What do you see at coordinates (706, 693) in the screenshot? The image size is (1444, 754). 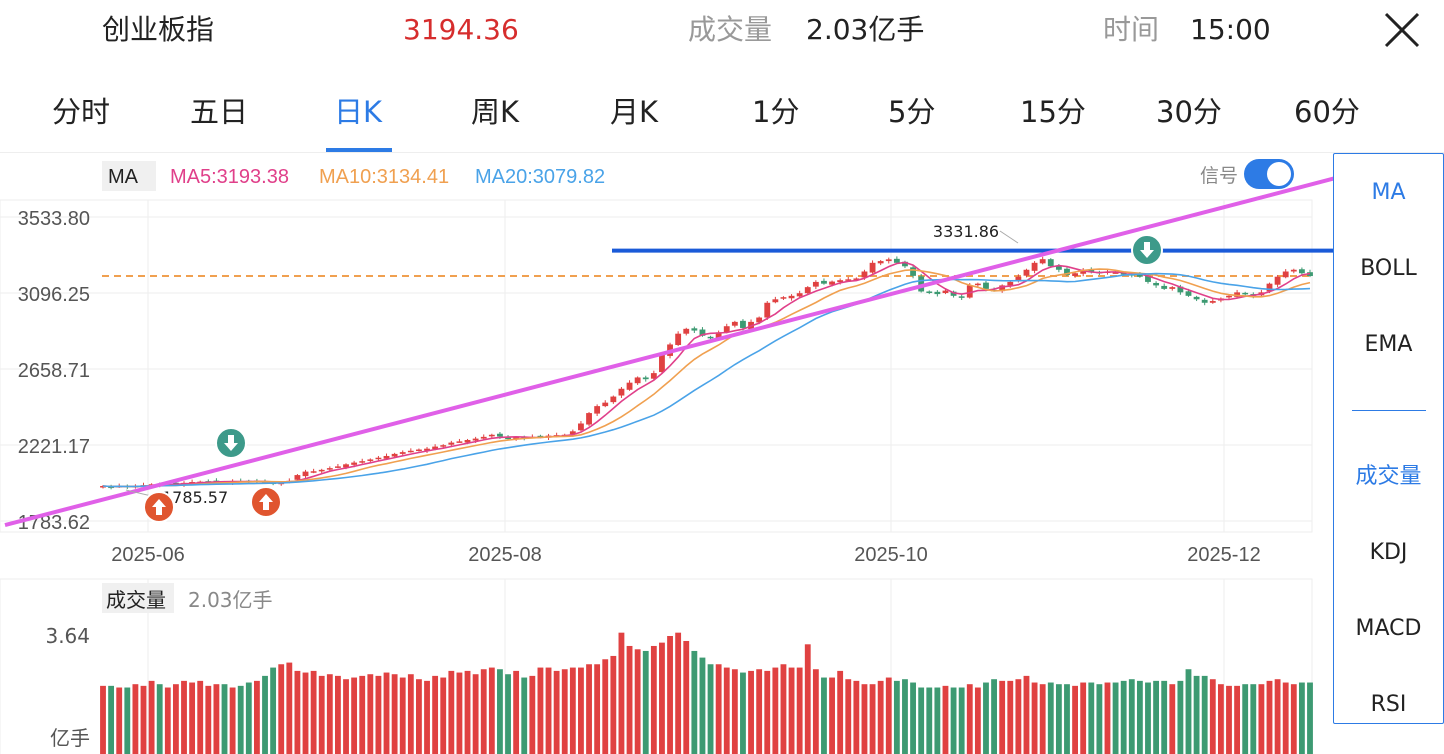 I see `volume-bars` at bounding box center [706, 693].